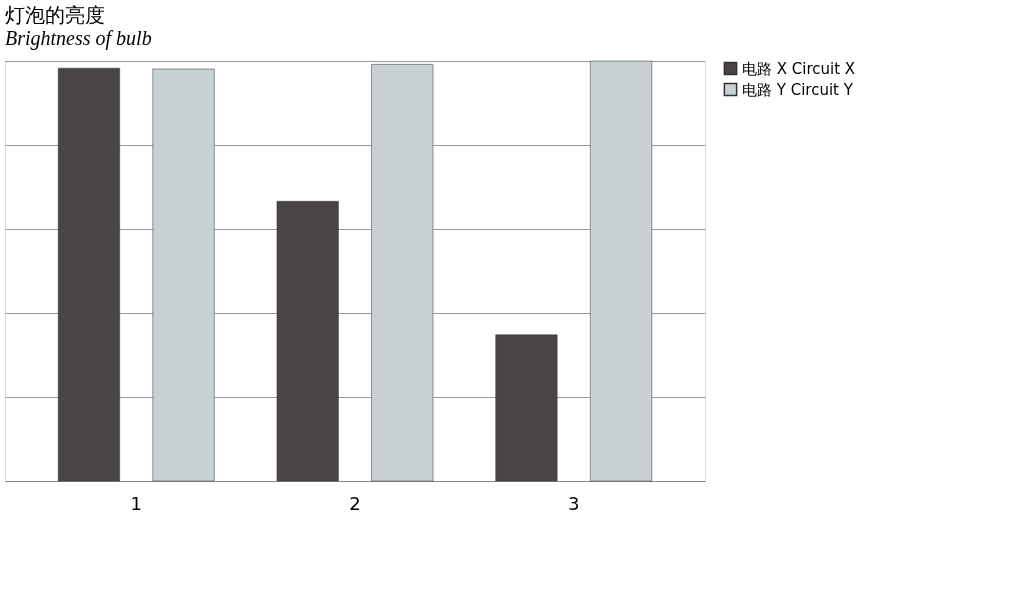  What do you see at coordinates (78, 38) in the screenshot?
I see `chart-subtitle: Brightness of bulb` at bounding box center [78, 38].